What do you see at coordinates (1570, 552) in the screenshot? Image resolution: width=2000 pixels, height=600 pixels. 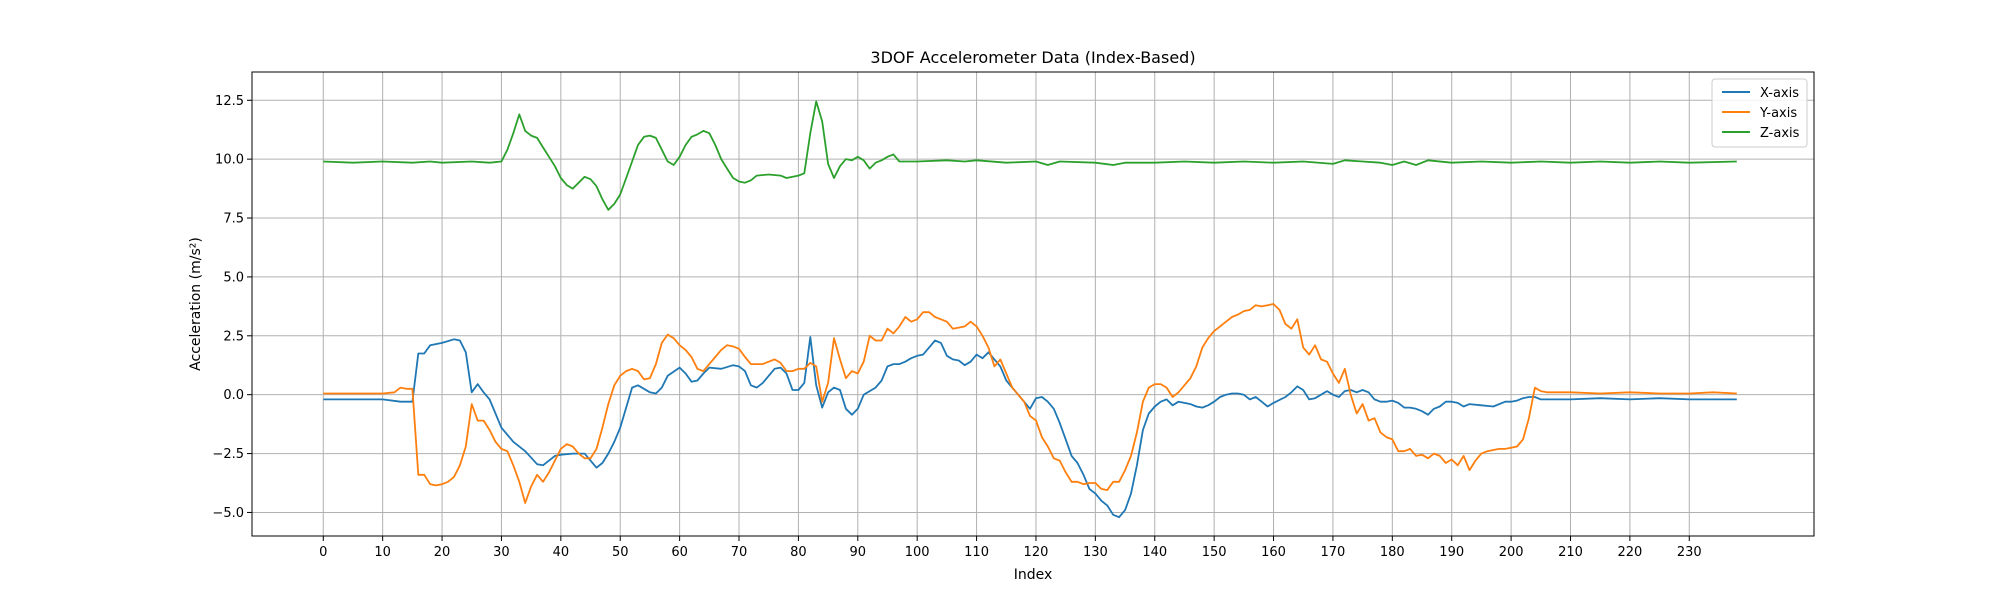 I see `x-tick-label: 210` at bounding box center [1570, 552].